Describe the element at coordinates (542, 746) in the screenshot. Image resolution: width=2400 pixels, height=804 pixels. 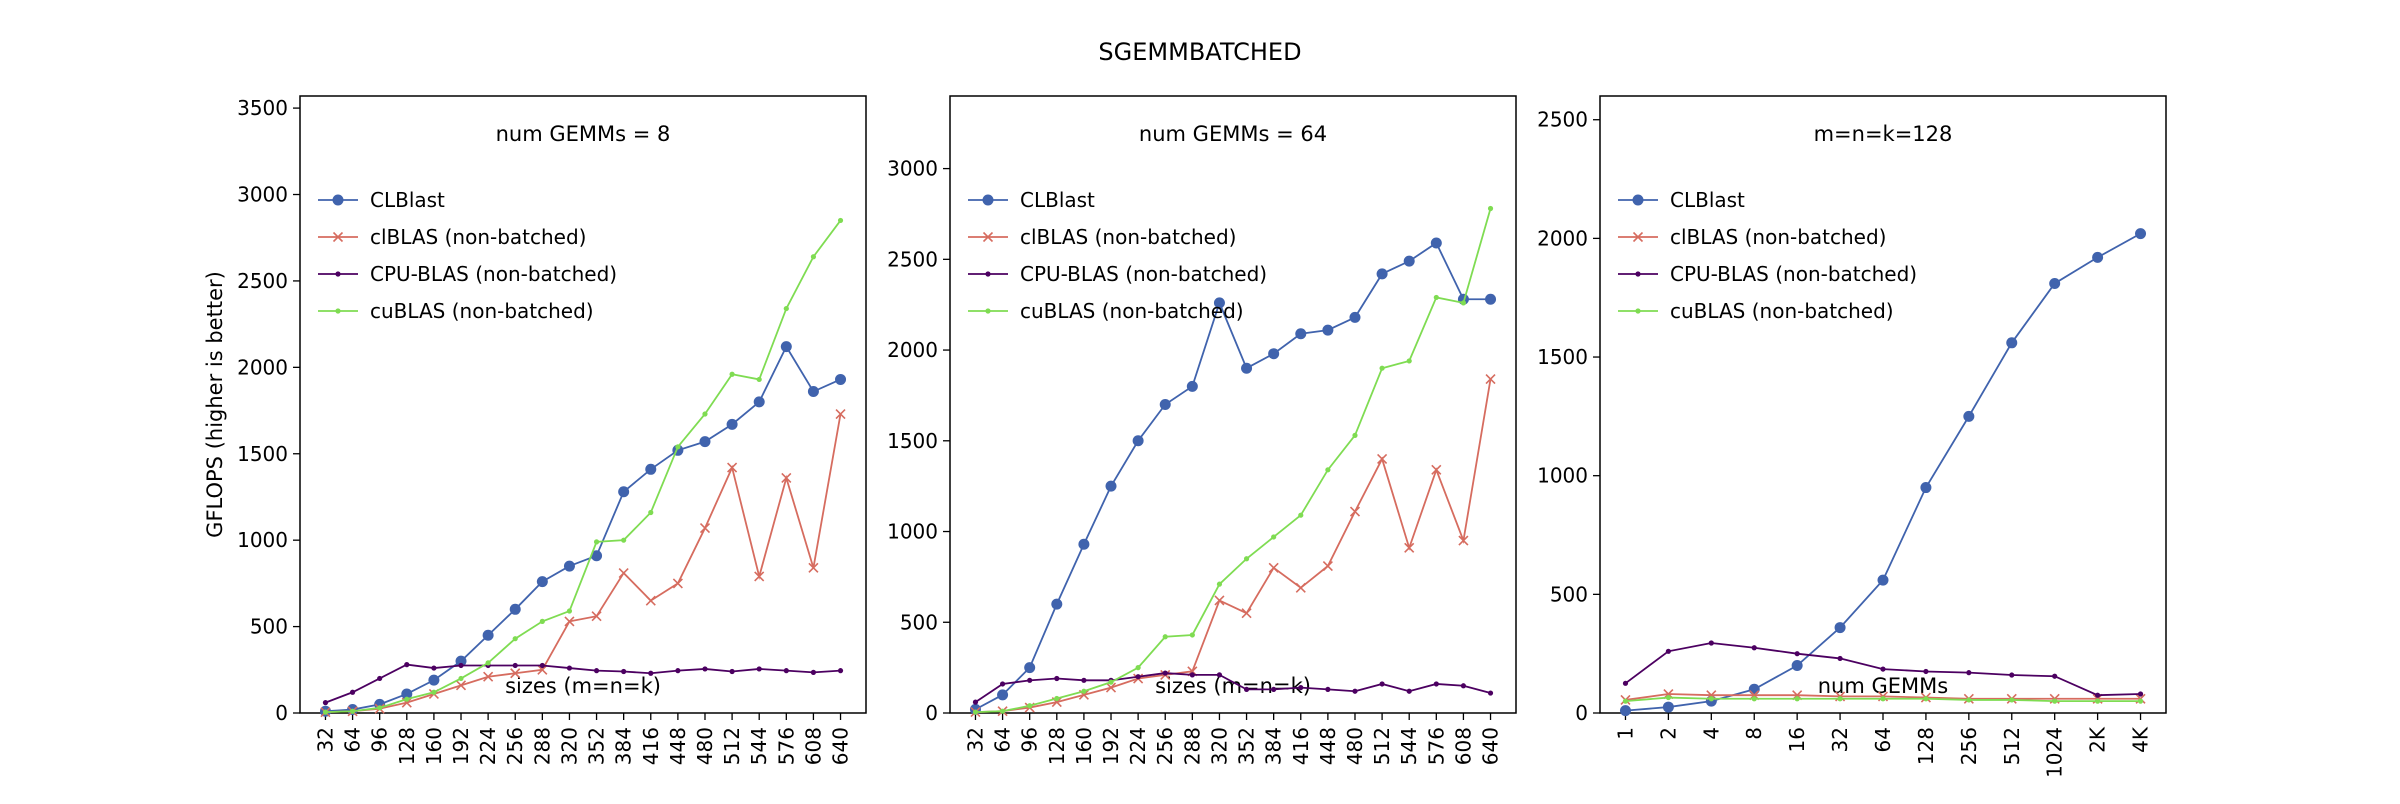
I see `x-tick-label: 288` at that location.